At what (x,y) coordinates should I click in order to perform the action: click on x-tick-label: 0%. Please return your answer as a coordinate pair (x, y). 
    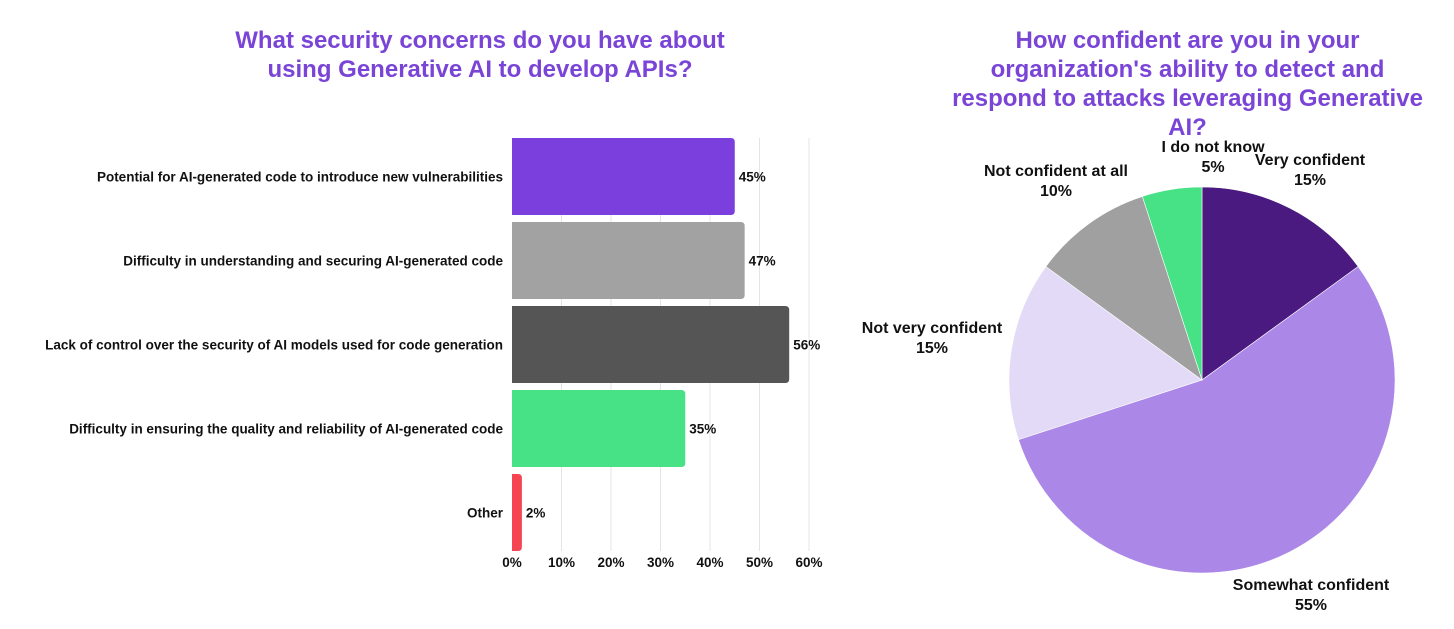
    Looking at the image, I should click on (512, 562).